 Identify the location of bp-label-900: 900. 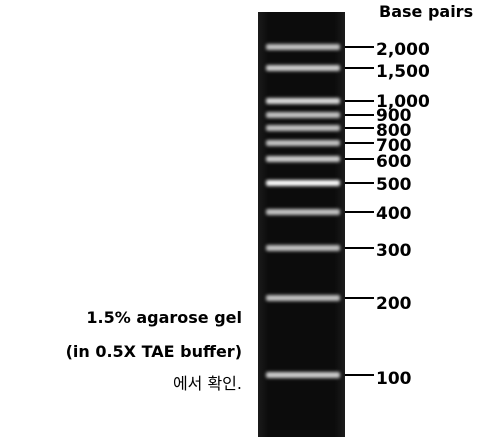
(394, 116).